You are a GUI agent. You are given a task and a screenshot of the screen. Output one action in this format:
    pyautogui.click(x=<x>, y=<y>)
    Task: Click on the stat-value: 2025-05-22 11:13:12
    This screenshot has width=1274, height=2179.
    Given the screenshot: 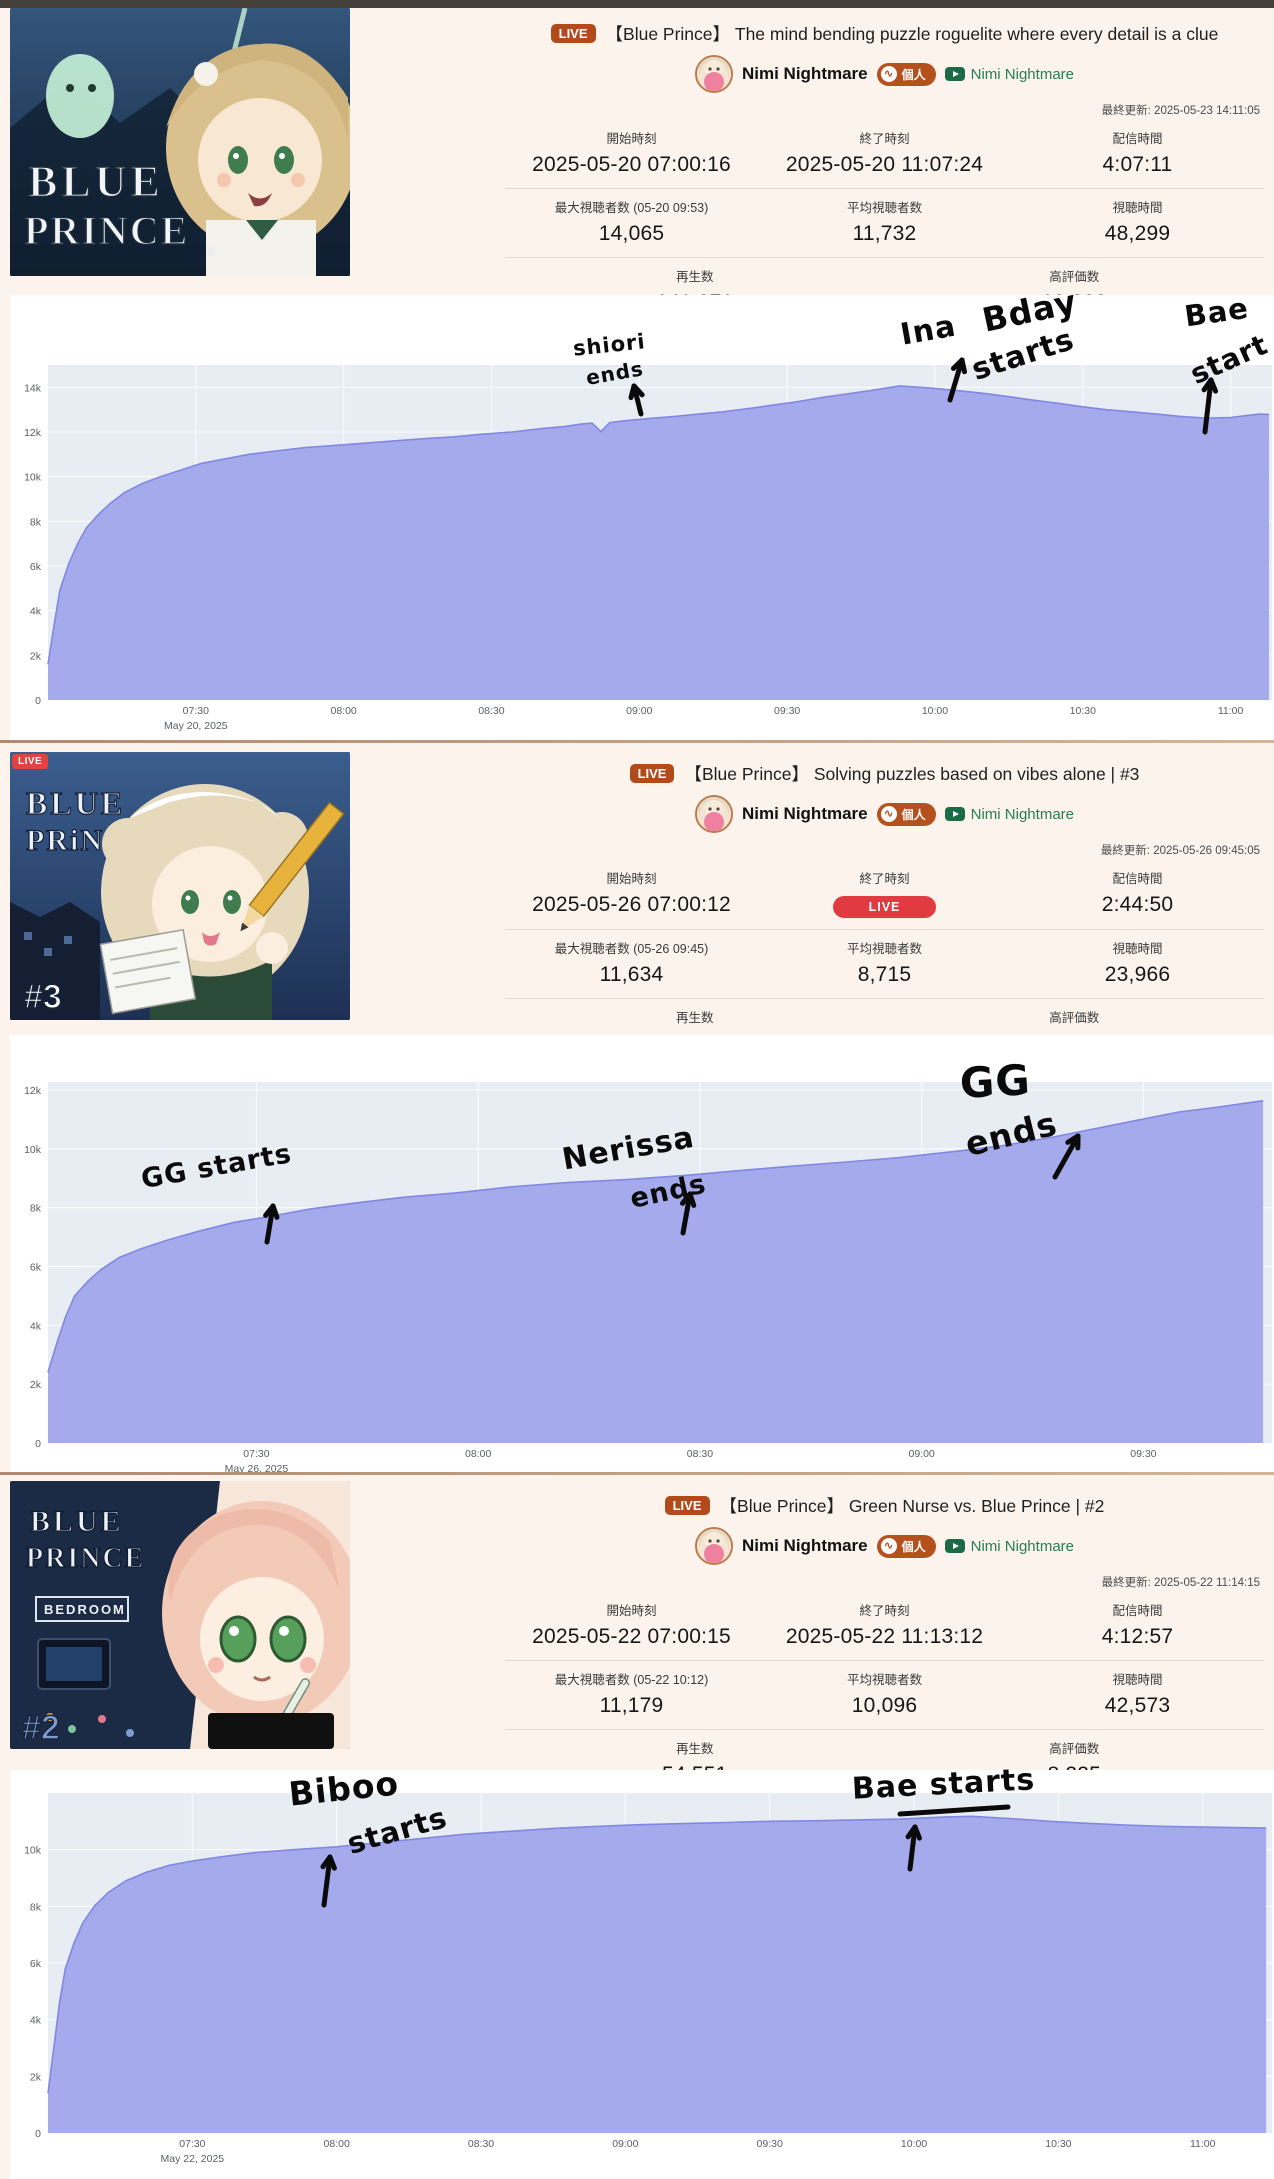 What is the action you would take?
    pyautogui.click(x=884, y=1636)
    